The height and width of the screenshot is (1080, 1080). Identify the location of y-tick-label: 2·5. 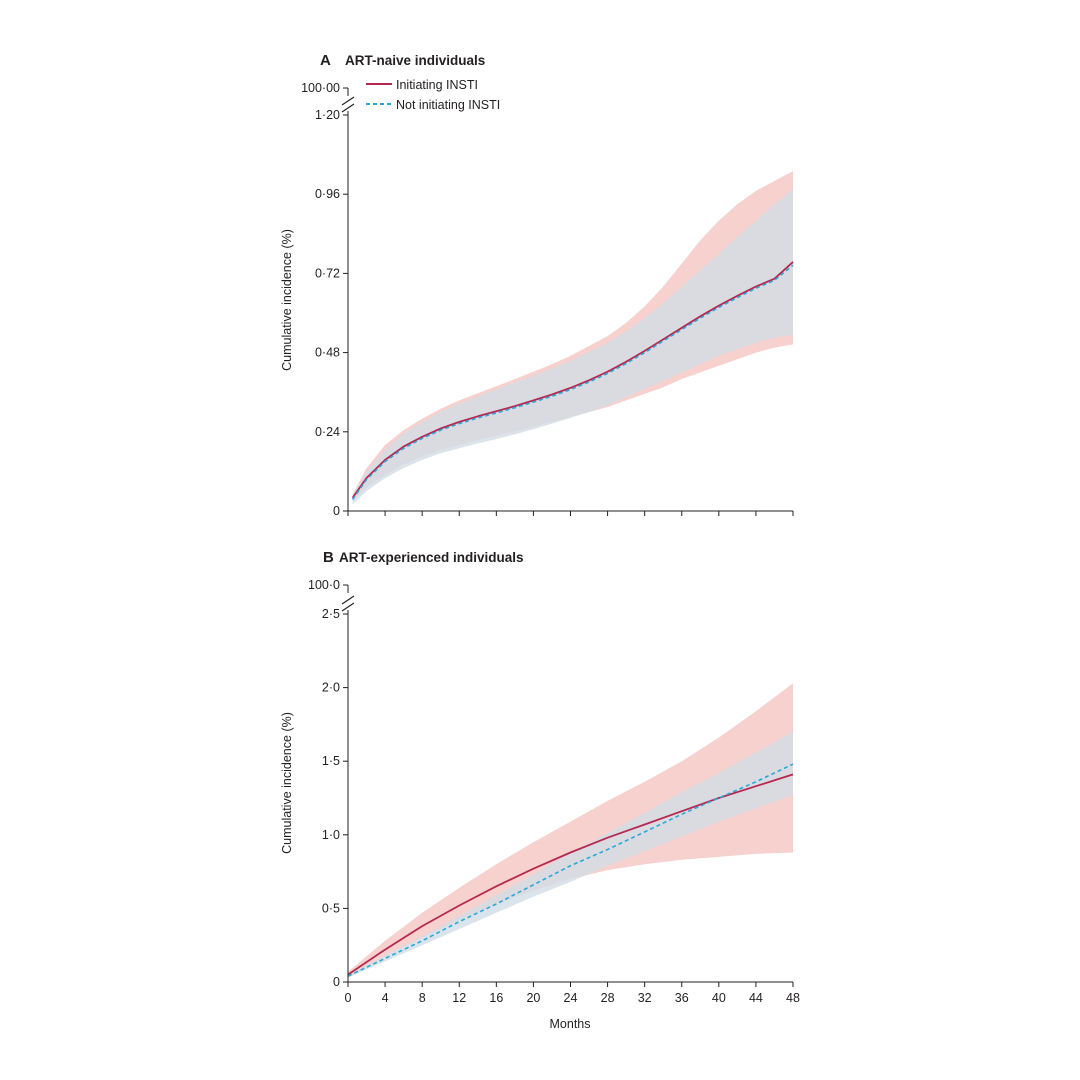
(331, 614).